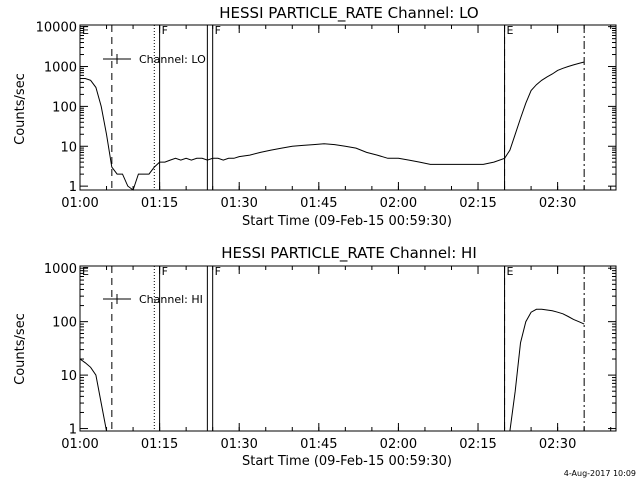 The width and height of the screenshot is (640, 480). I want to click on chart-title: HESSI PARTICLE_RATE Channel: LO, so click(348, 13).